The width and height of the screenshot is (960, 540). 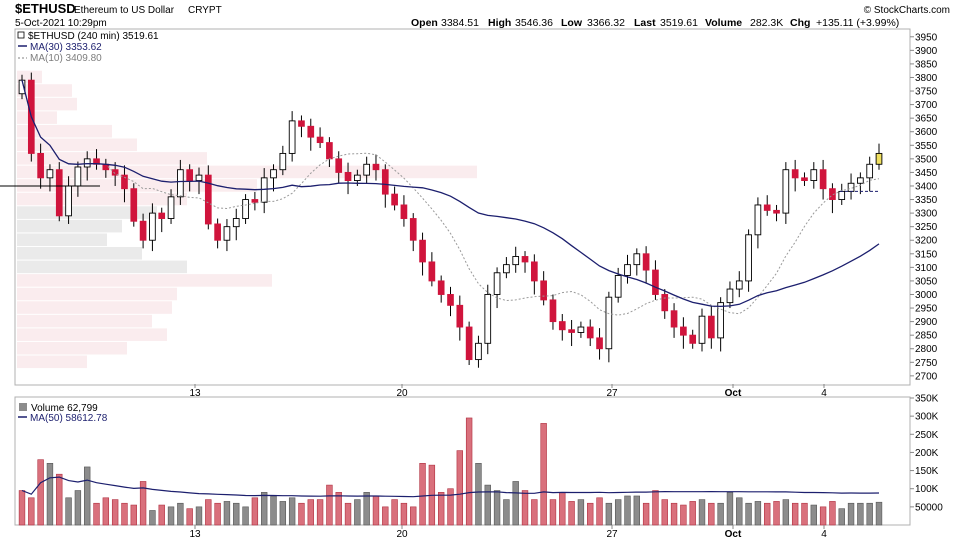 What do you see at coordinates (645, 23) in the screenshot?
I see `last-label: Last` at bounding box center [645, 23].